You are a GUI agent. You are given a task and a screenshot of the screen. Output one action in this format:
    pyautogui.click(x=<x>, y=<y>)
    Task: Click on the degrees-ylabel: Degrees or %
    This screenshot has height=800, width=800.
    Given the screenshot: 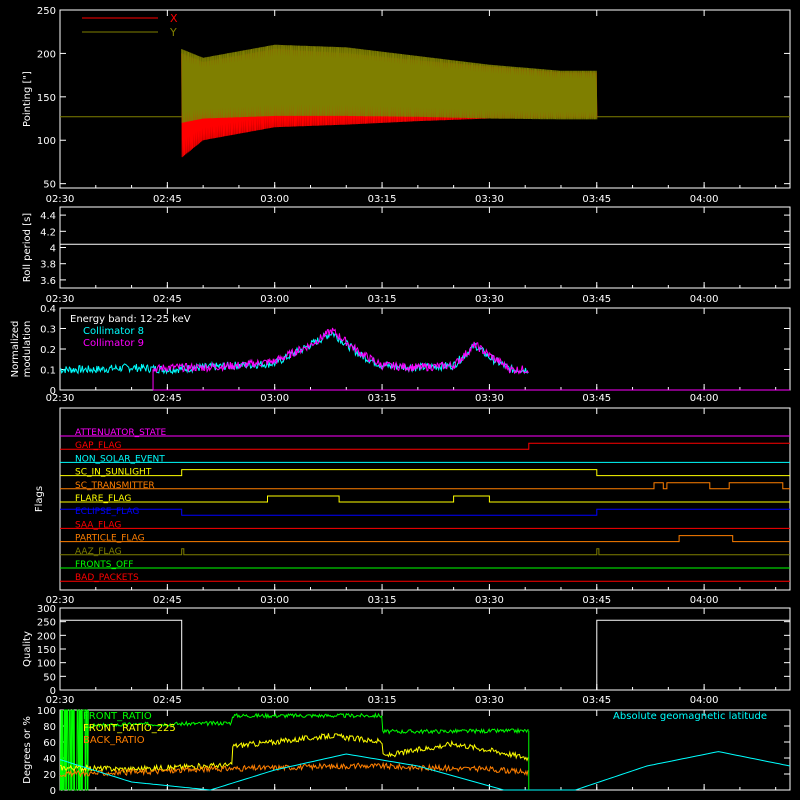 What is the action you would take?
    pyautogui.click(x=27, y=750)
    